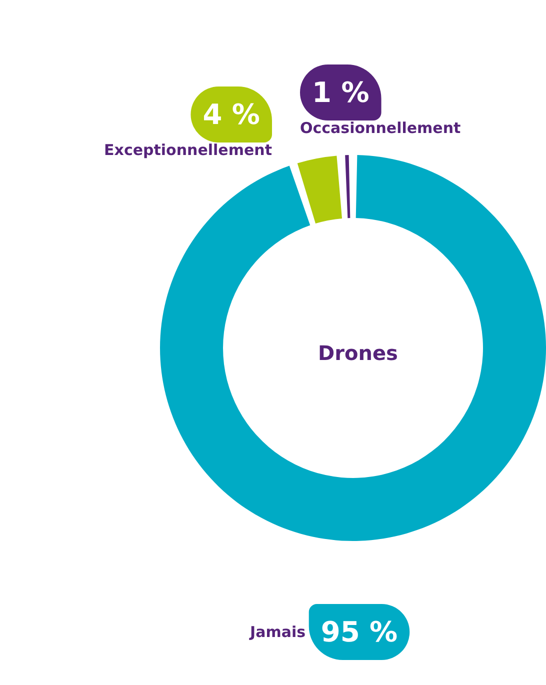  Describe the element at coordinates (359, 632) in the screenshot. I see `data-label: 95 %` at that location.